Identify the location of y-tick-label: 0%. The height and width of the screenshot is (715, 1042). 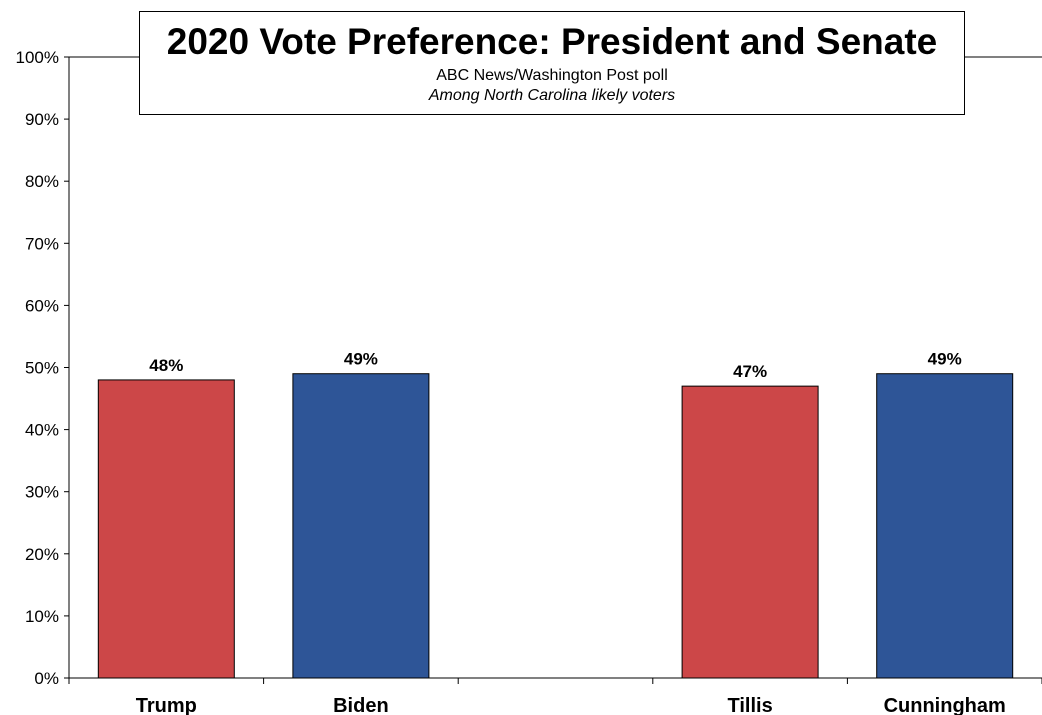
(46, 678).